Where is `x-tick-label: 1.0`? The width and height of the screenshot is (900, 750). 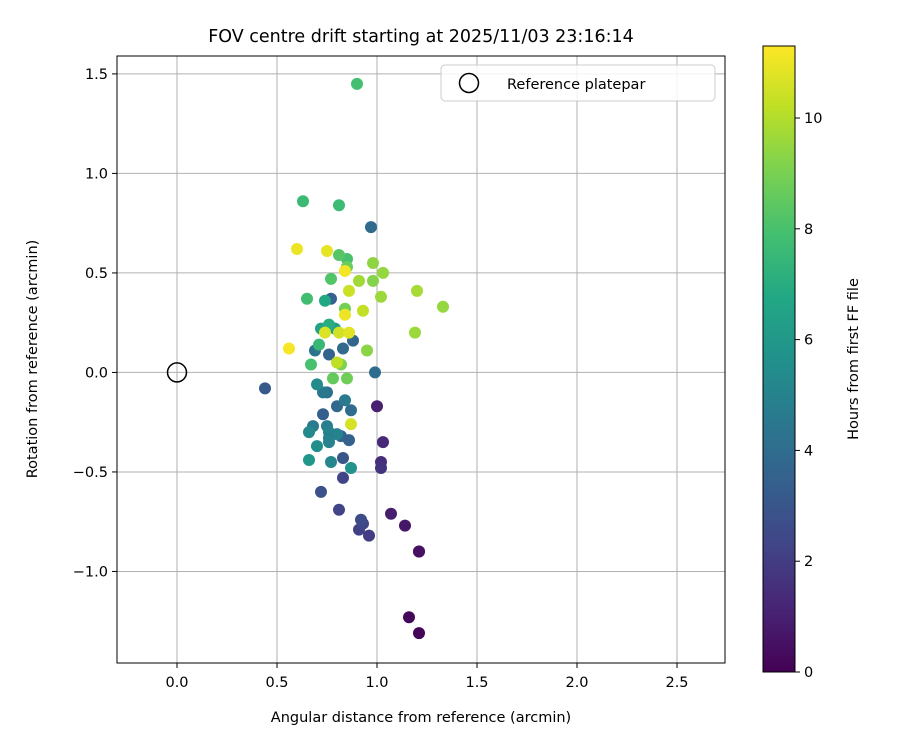 x-tick-label: 1.0 is located at coordinates (376, 683).